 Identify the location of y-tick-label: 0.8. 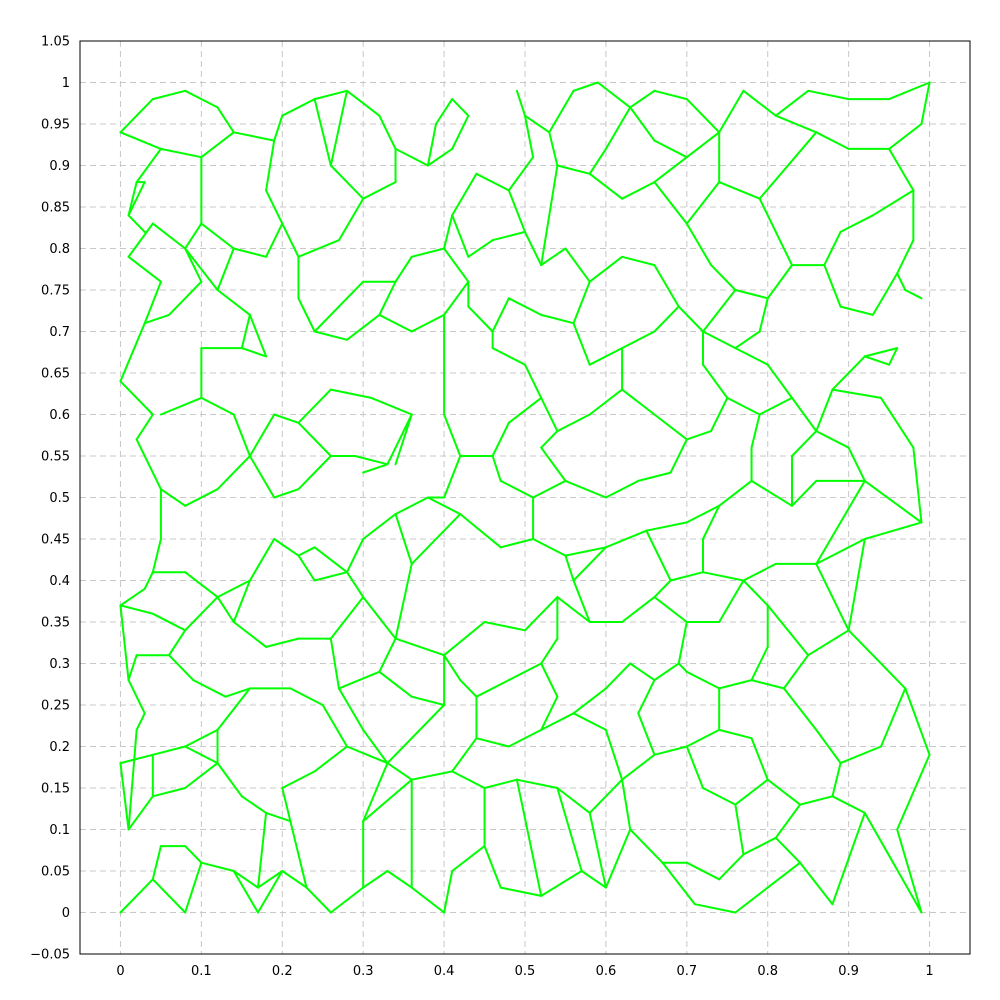
(59, 249).